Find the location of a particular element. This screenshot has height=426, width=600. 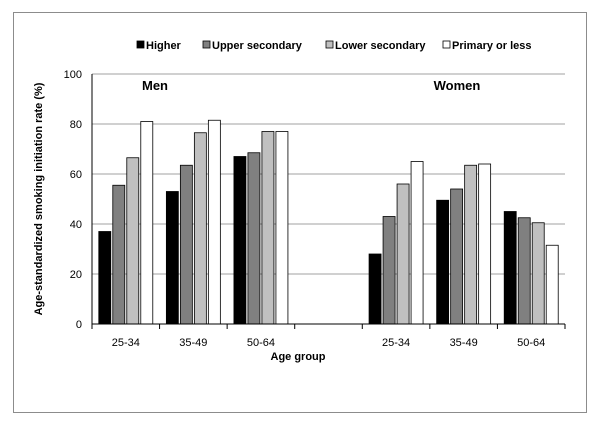

x-tick-labels: 25-34 35-49 50-64 25-34 35-49 50-64 is located at coordinates (329, 343).